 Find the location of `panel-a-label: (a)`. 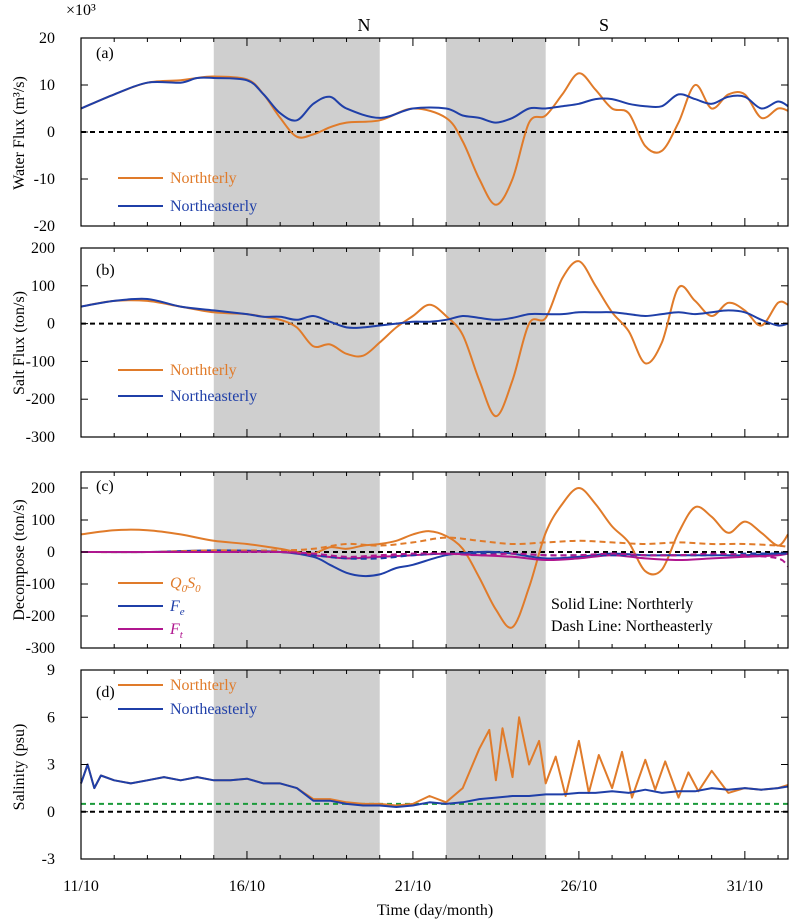

panel-a-label: (a) is located at coordinates (105, 53).